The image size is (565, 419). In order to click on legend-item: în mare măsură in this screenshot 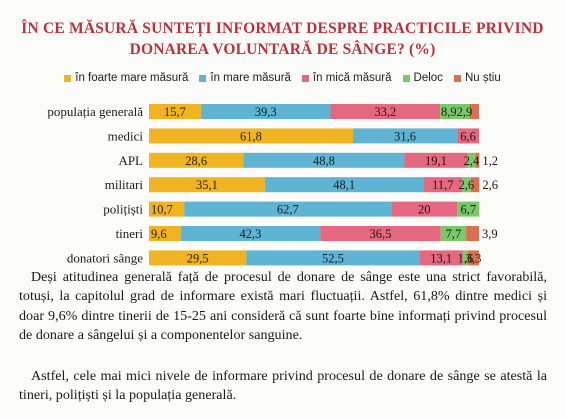, I will do `click(245, 78)`.